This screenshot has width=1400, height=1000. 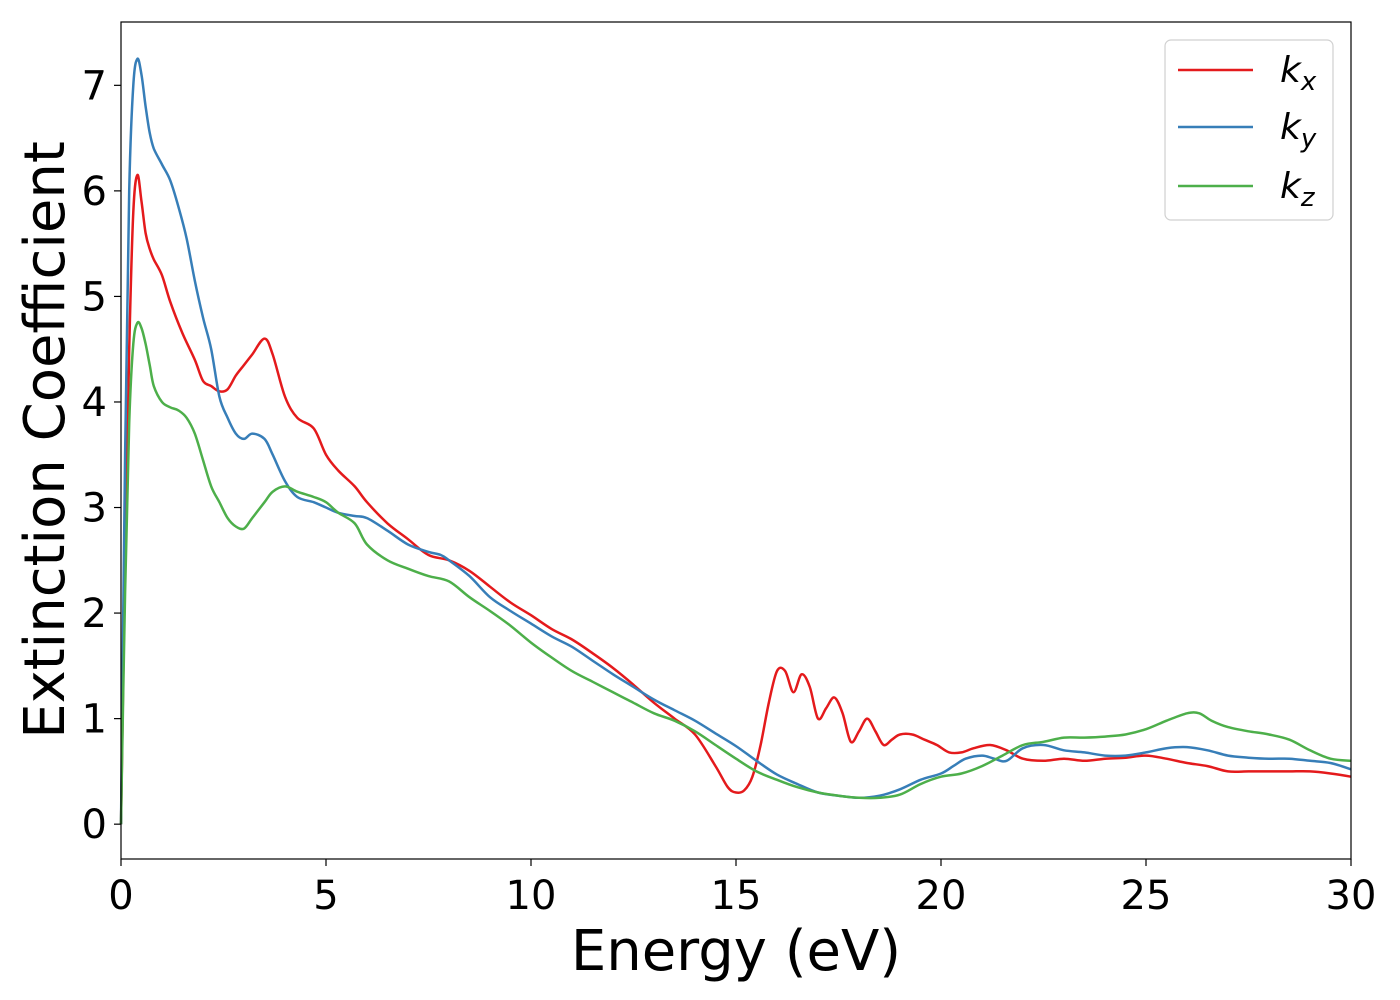 I want to click on legend-entry-kz: kz, so click(x=1247, y=189).